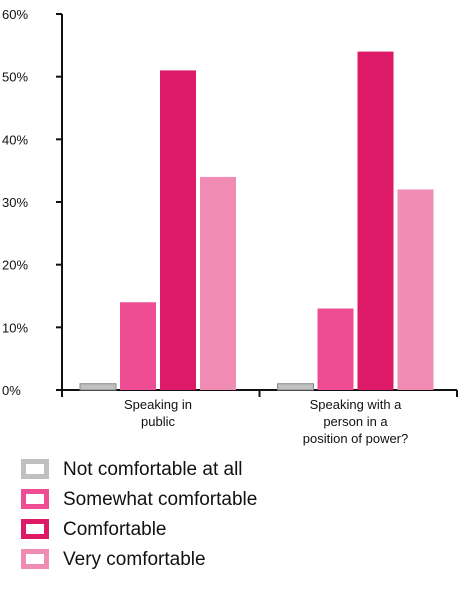  What do you see at coordinates (183, 531) in the screenshot?
I see `legend-item: Comfortable` at bounding box center [183, 531].